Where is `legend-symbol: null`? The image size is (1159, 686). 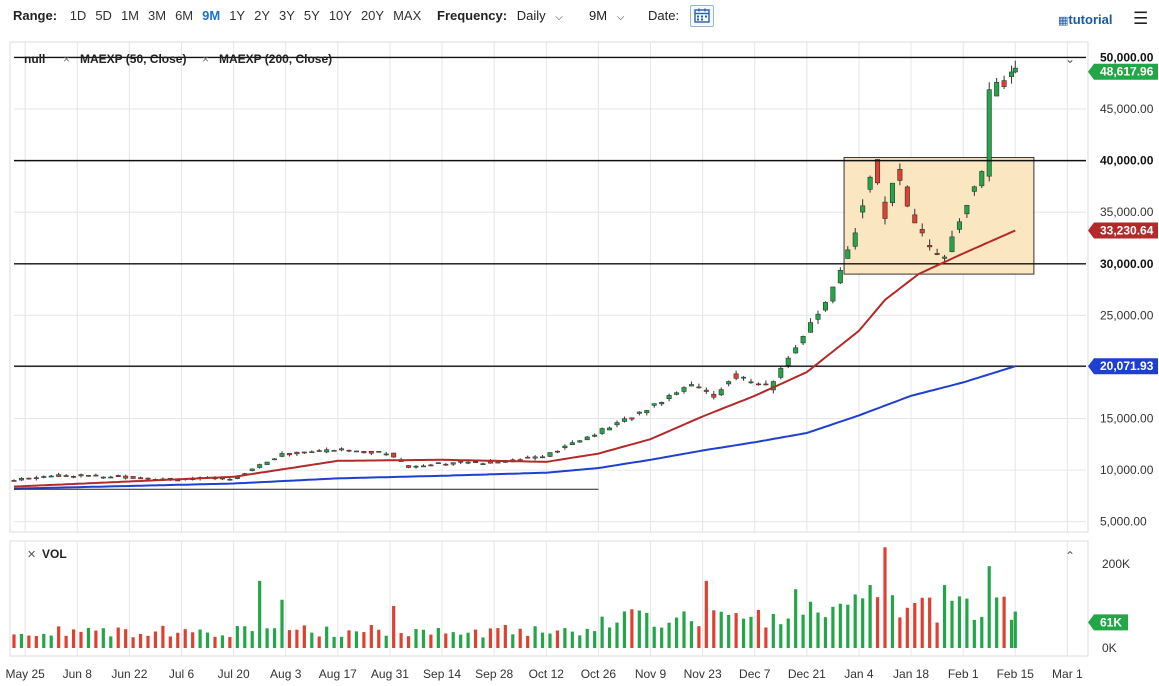 legend-symbol: null is located at coordinates (34, 59).